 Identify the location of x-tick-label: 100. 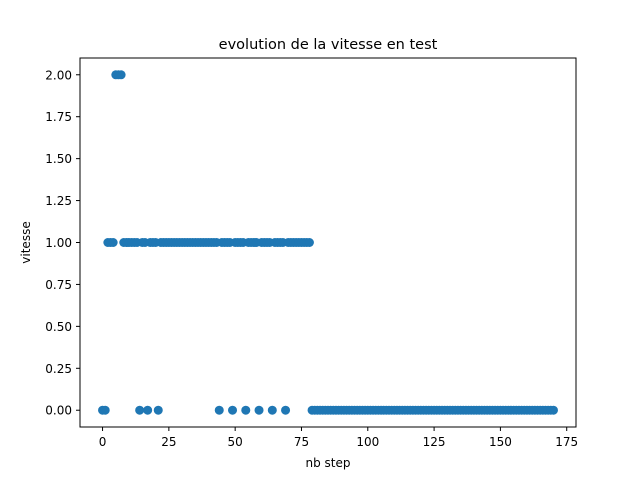
(367, 442).